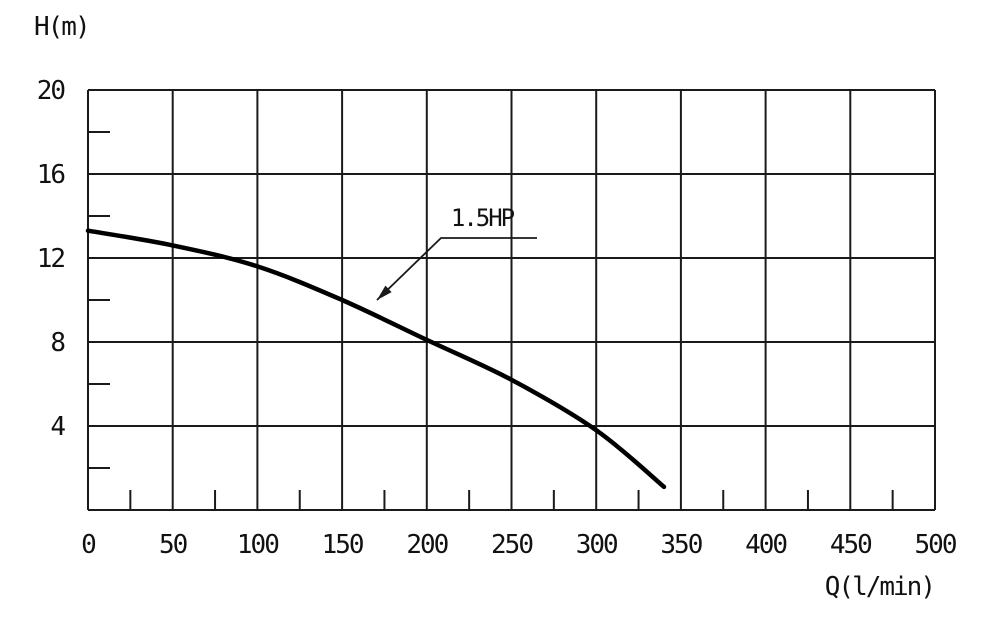 This screenshot has width=1000, height=626. Describe the element at coordinates (680, 545) in the screenshot. I see `x-tick-label: 350` at that location.